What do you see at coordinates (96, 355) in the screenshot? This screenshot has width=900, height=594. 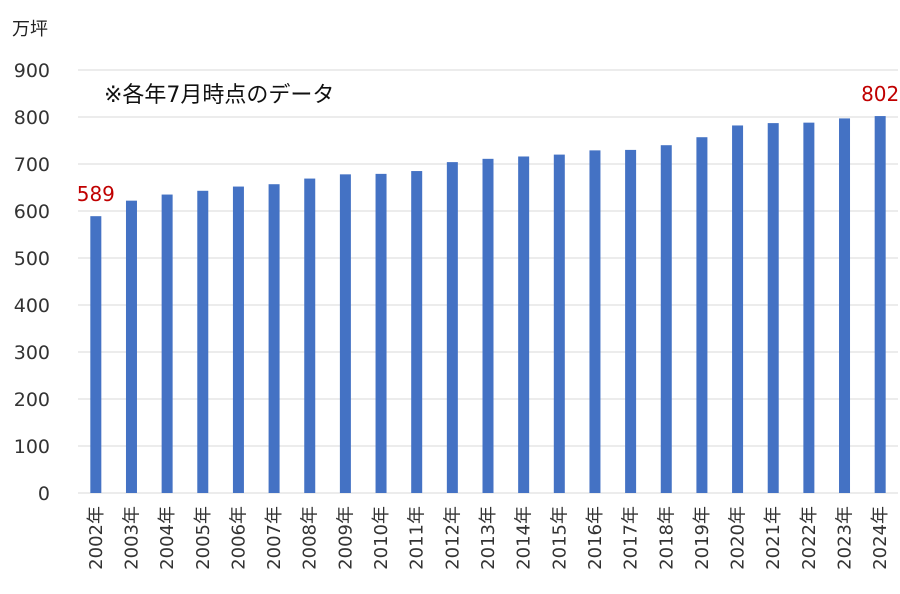 I see `bar-2002年` at bounding box center [96, 355].